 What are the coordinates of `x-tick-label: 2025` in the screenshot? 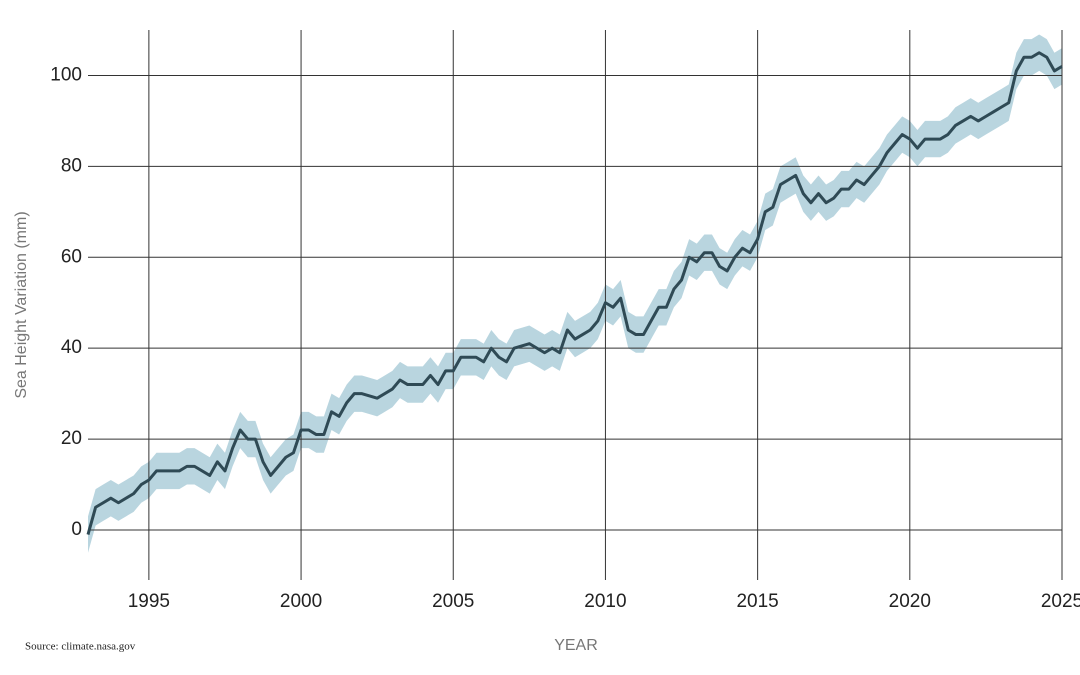 It's located at (1060, 601).